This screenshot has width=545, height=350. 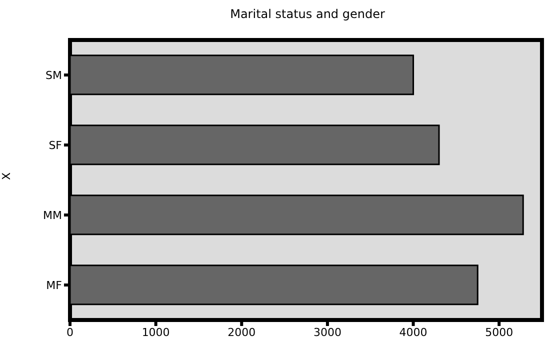 I want to click on x-tick-label: 0, so click(x=70, y=332).